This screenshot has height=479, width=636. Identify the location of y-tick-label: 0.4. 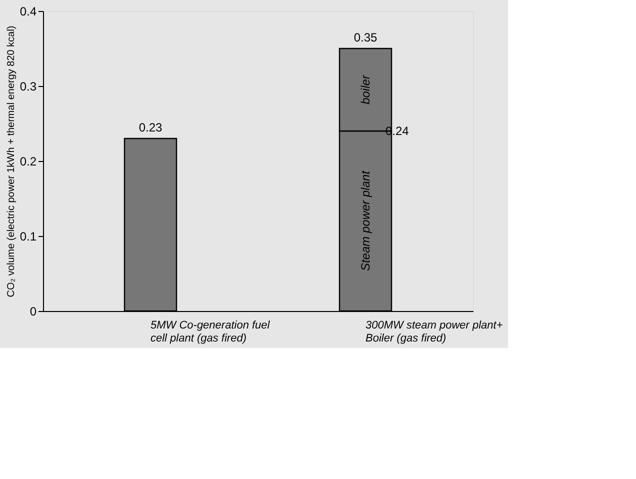
(28, 11).